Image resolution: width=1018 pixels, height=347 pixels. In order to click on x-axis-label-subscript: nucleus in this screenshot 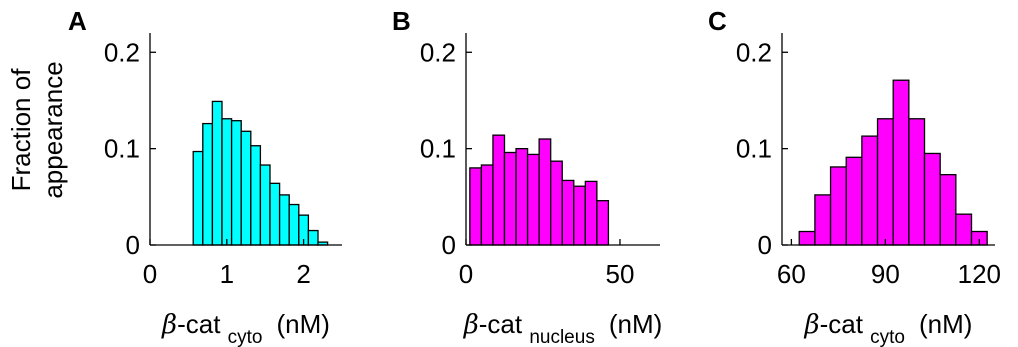, I will do `click(562, 337)`.